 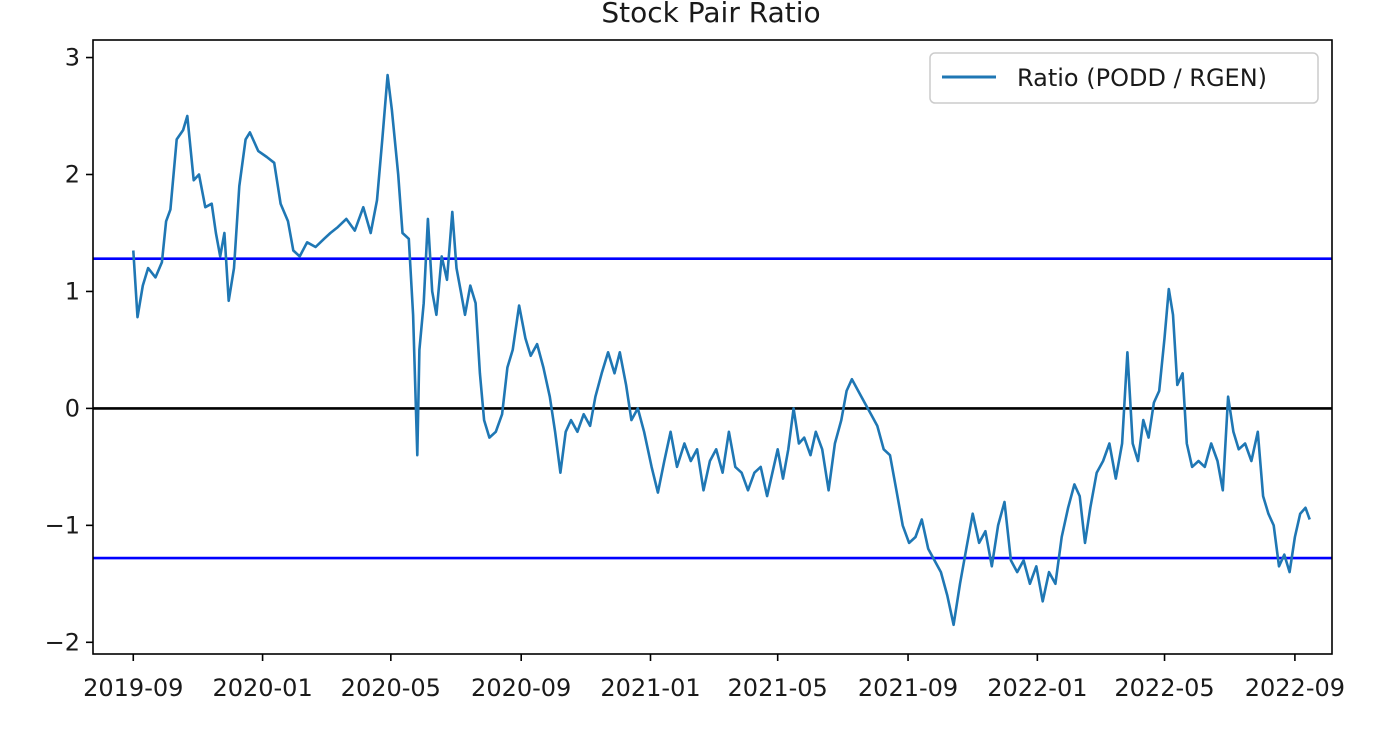 What do you see at coordinates (262, 688) in the screenshot?
I see `x-tick-label: 2020-01` at bounding box center [262, 688].